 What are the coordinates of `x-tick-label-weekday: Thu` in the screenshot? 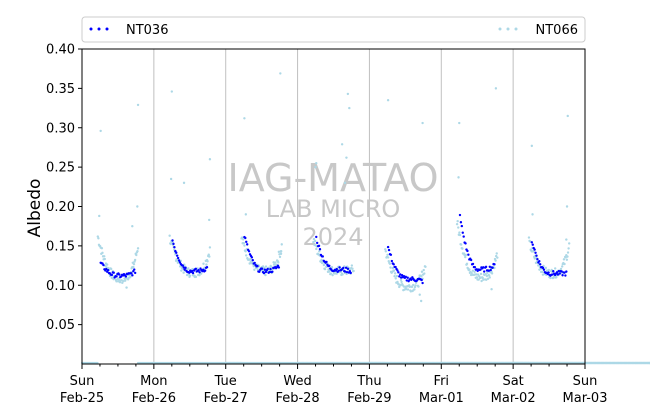 It's located at (368, 381).